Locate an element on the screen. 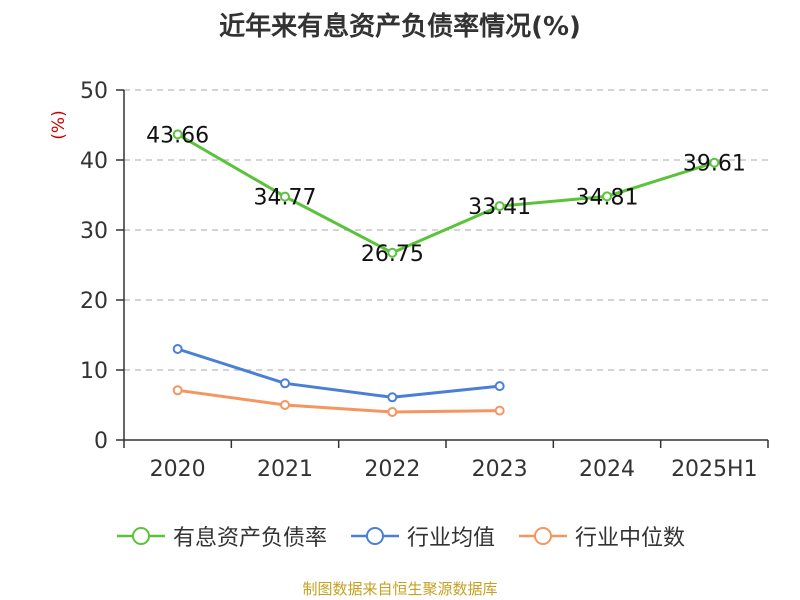 This screenshot has width=800, height=600. y-tick-label: 30 is located at coordinates (94, 231).